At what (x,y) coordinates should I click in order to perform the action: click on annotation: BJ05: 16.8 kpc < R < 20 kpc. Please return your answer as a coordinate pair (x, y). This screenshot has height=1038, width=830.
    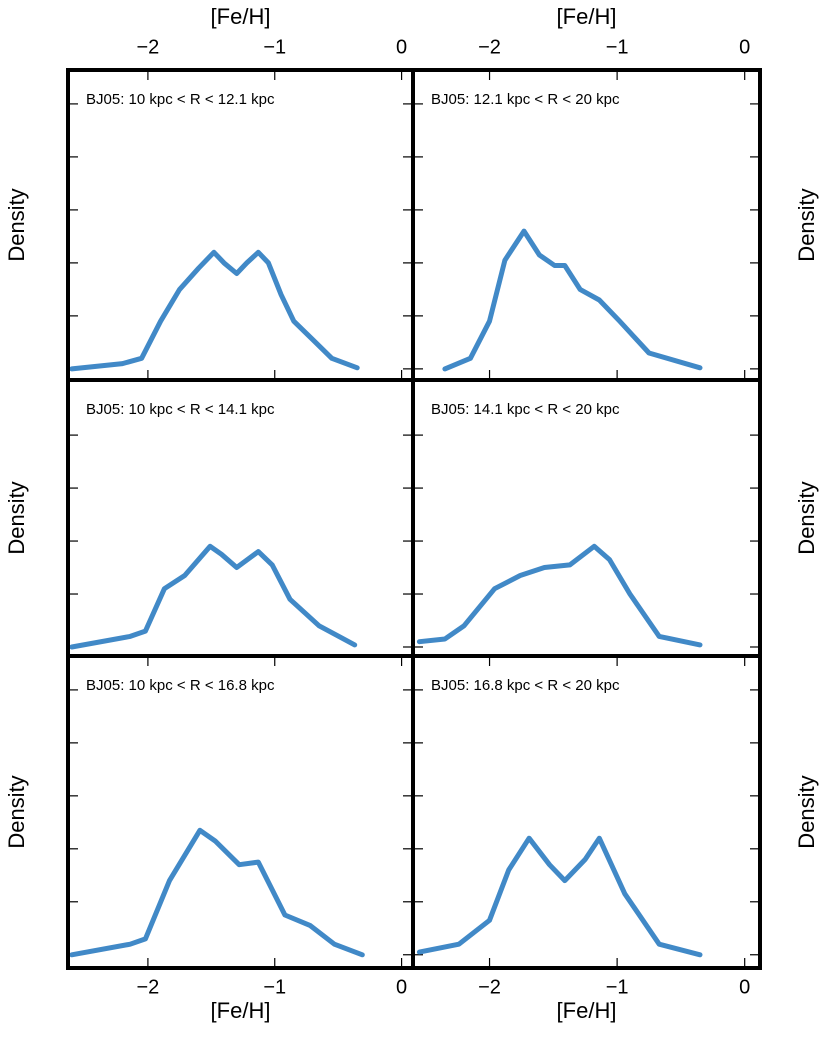
    Looking at the image, I should click on (525, 685).